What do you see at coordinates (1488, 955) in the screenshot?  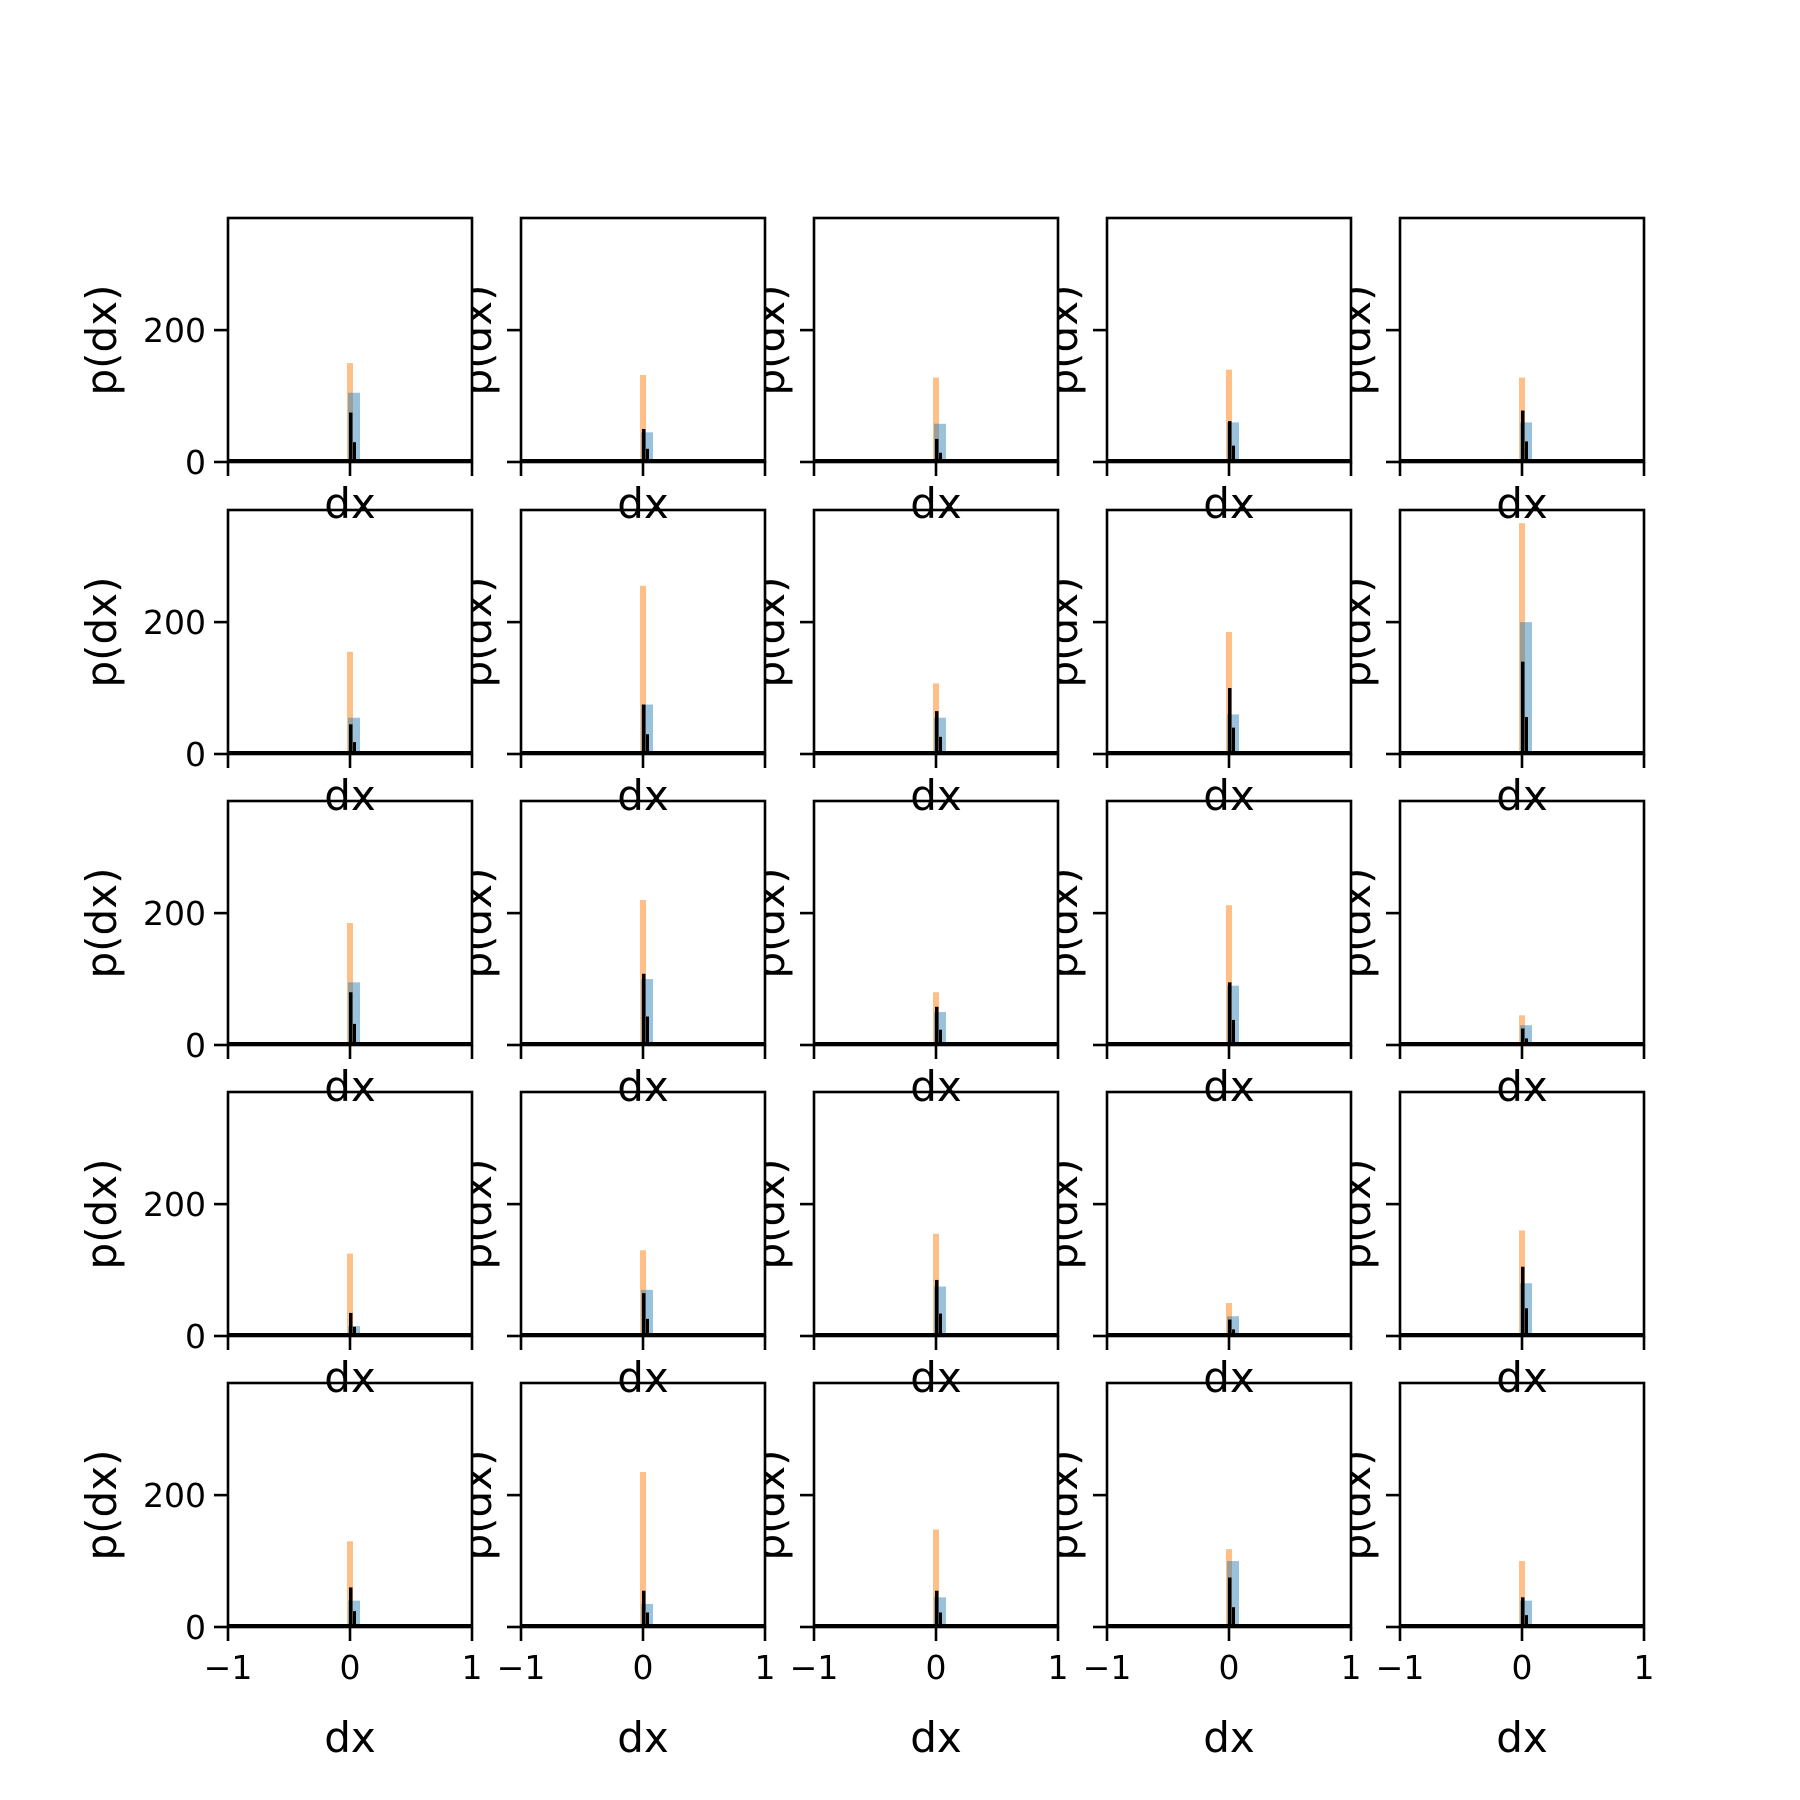 I see `panel-r3-c5: dxp(dx)` at bounding box center [1488, 955].